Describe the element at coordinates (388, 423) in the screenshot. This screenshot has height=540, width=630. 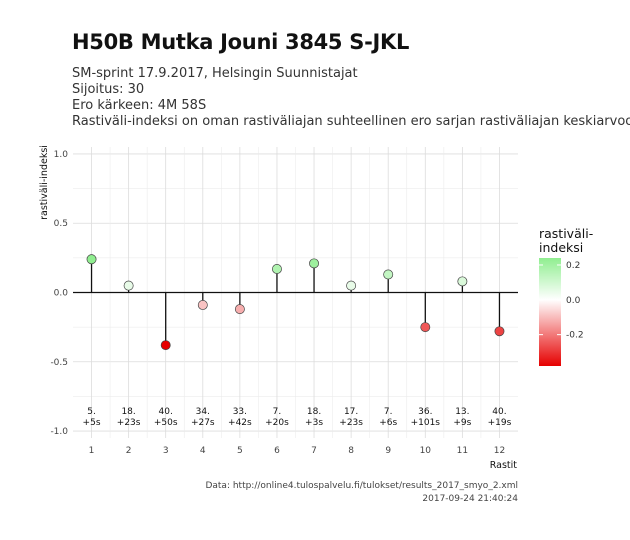
I see `time-label-9: +6s` at that location.